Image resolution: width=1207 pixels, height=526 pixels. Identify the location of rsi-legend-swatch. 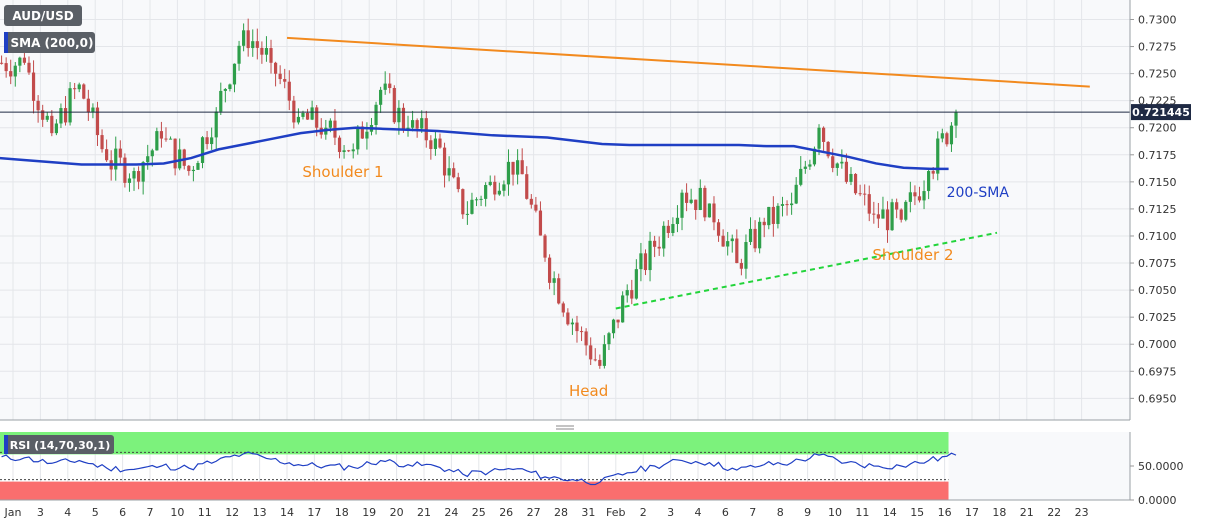
(6, 444).